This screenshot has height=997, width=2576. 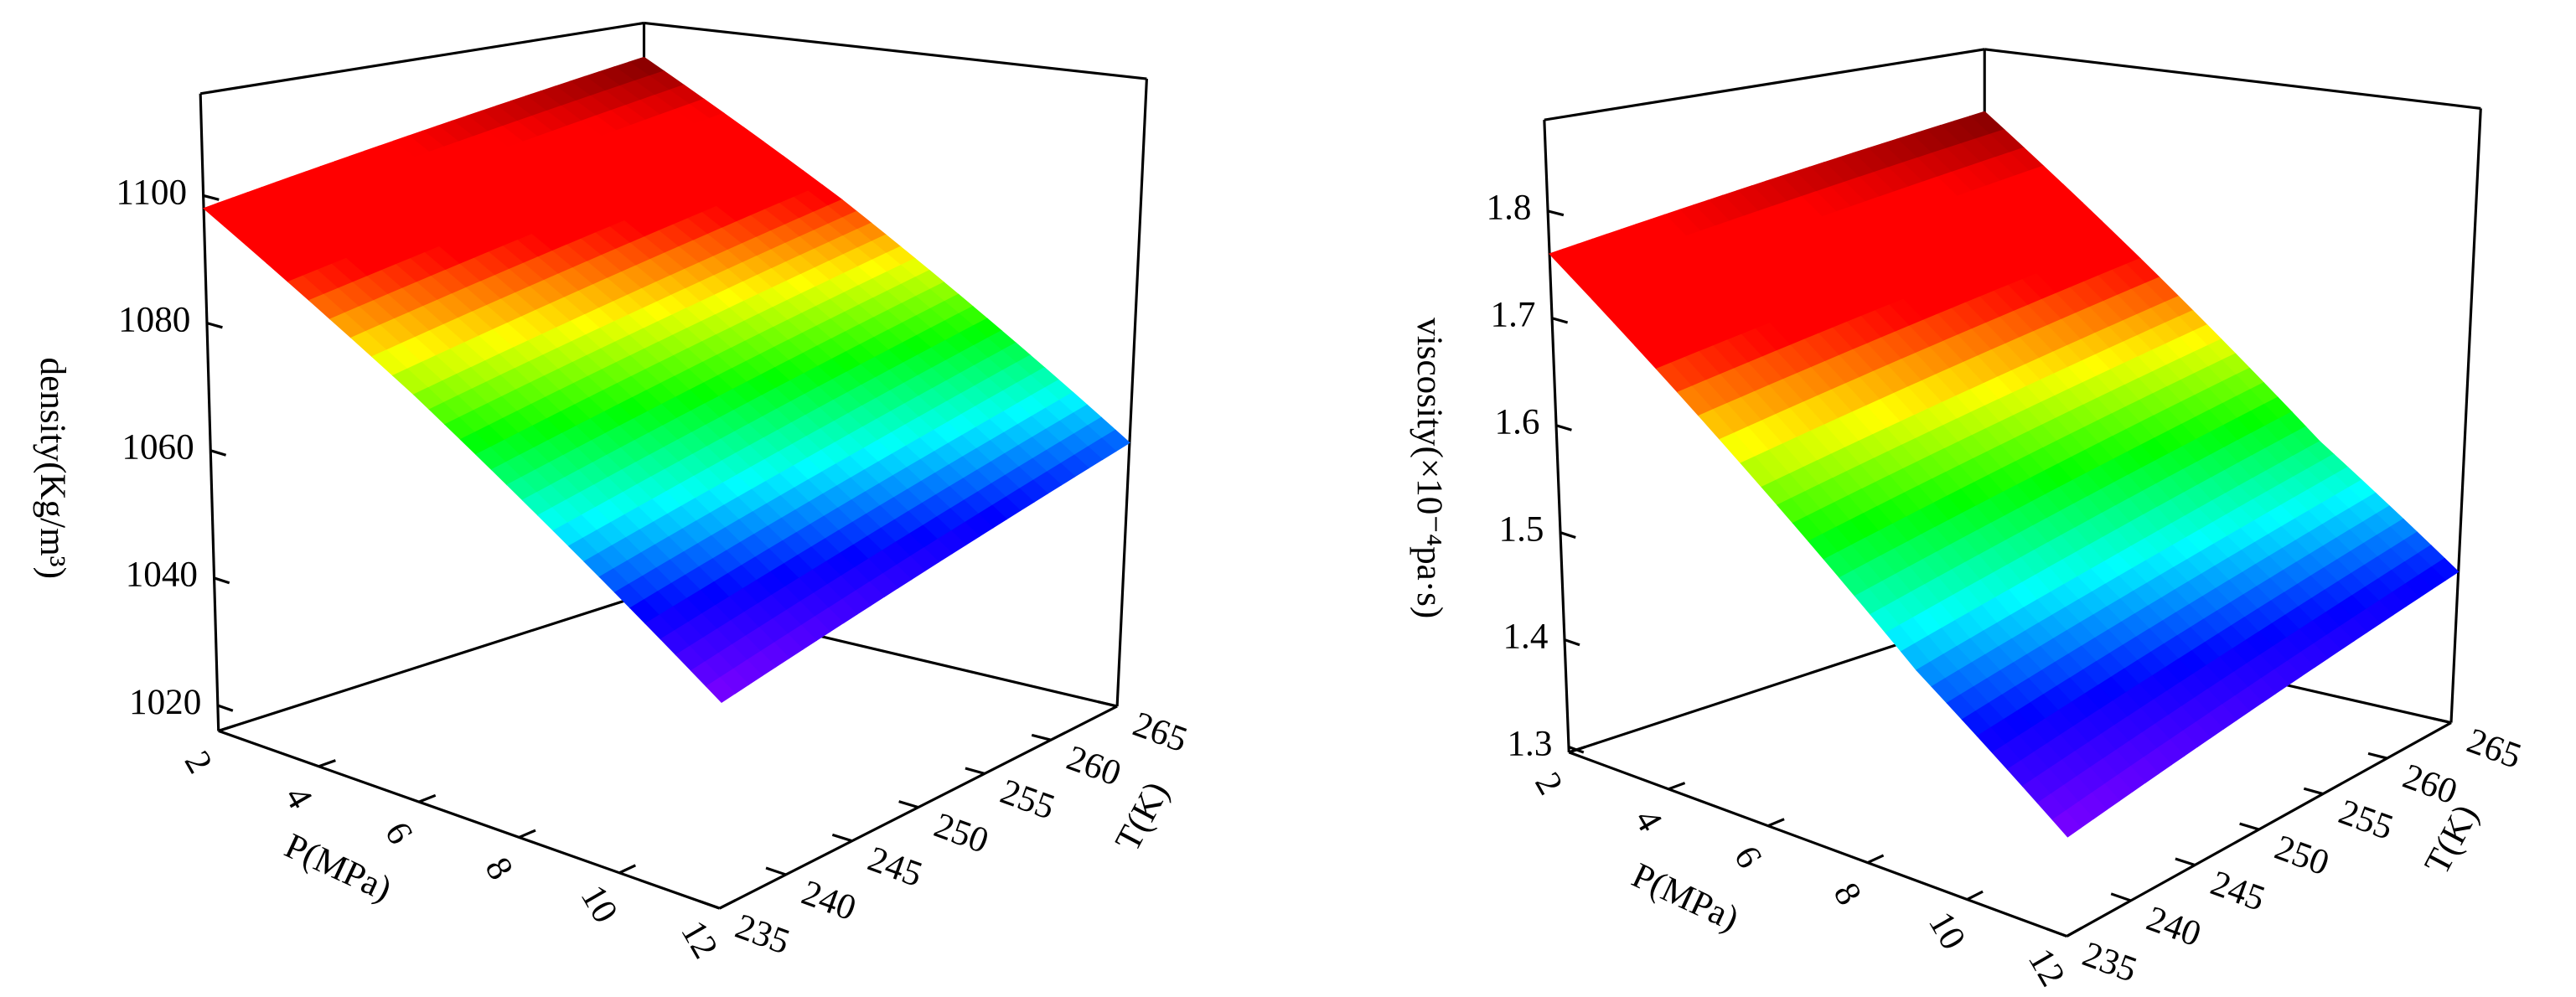 I want to click on y-tick-label: 260, so click(x=1094, y=765).